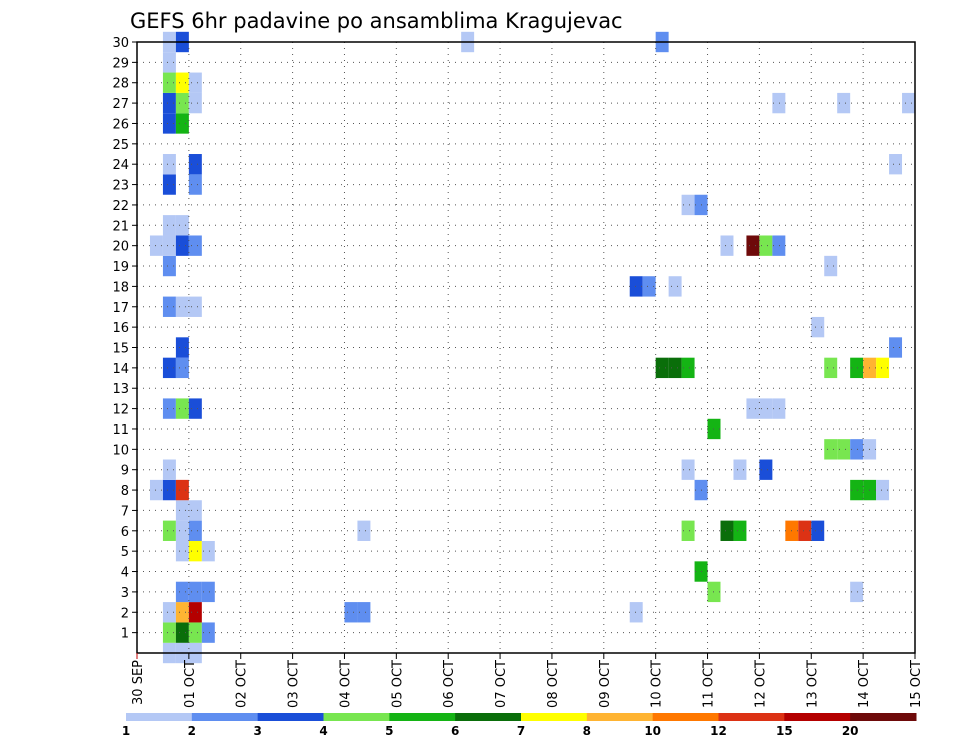 The image size is (960, 742). I want to click on legend-label: 1, so click(126, 731).